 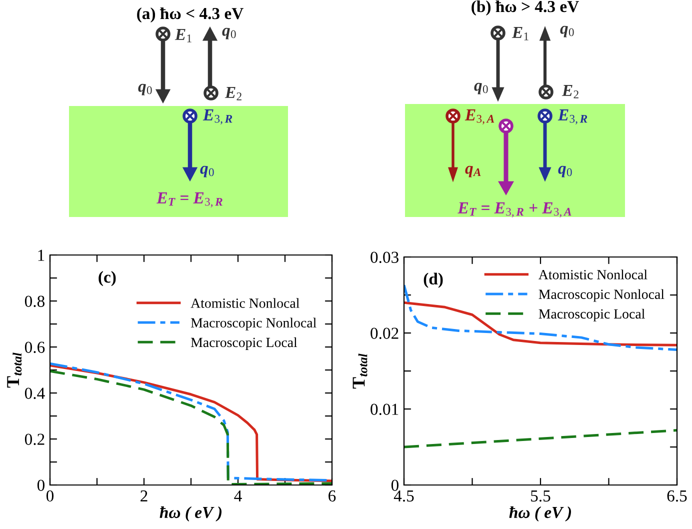 I want to click on x-tick-label: 4.5, so click(x=404, y=496).